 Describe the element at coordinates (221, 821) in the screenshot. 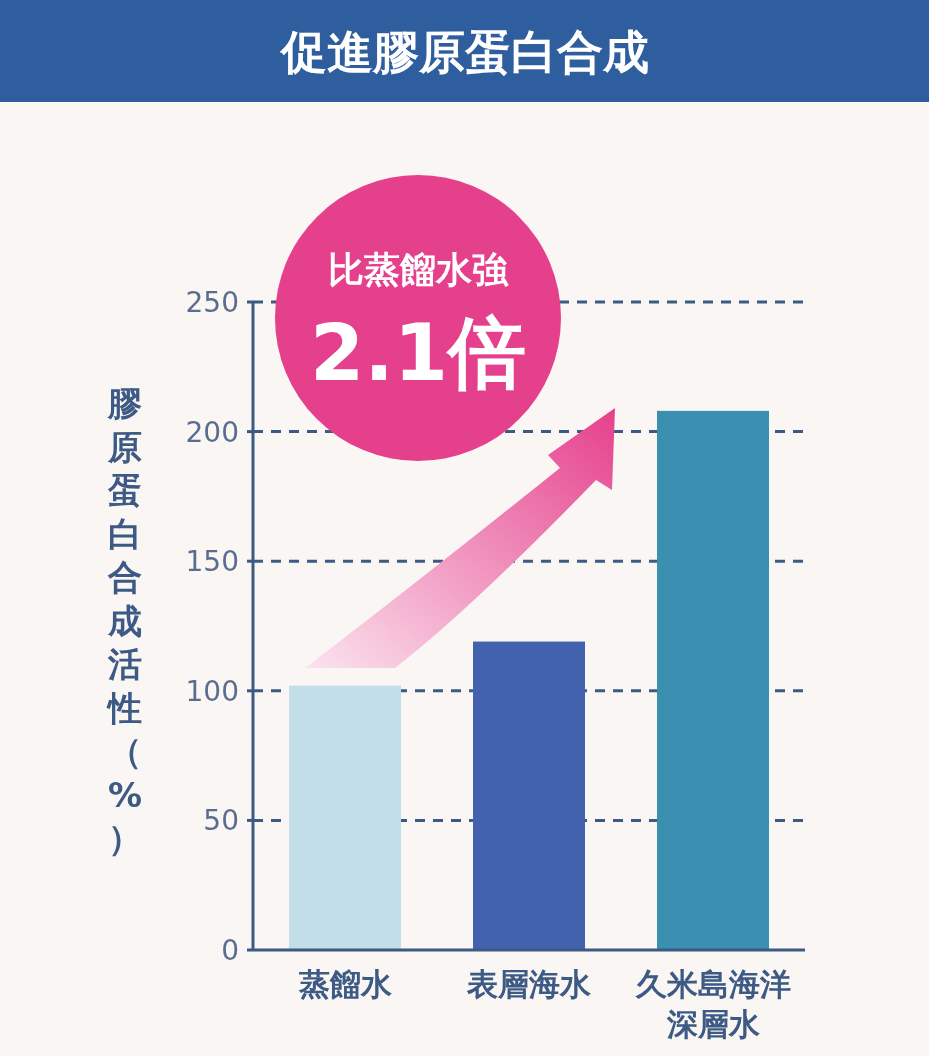

I see `y-tick-label: 50` at that location.